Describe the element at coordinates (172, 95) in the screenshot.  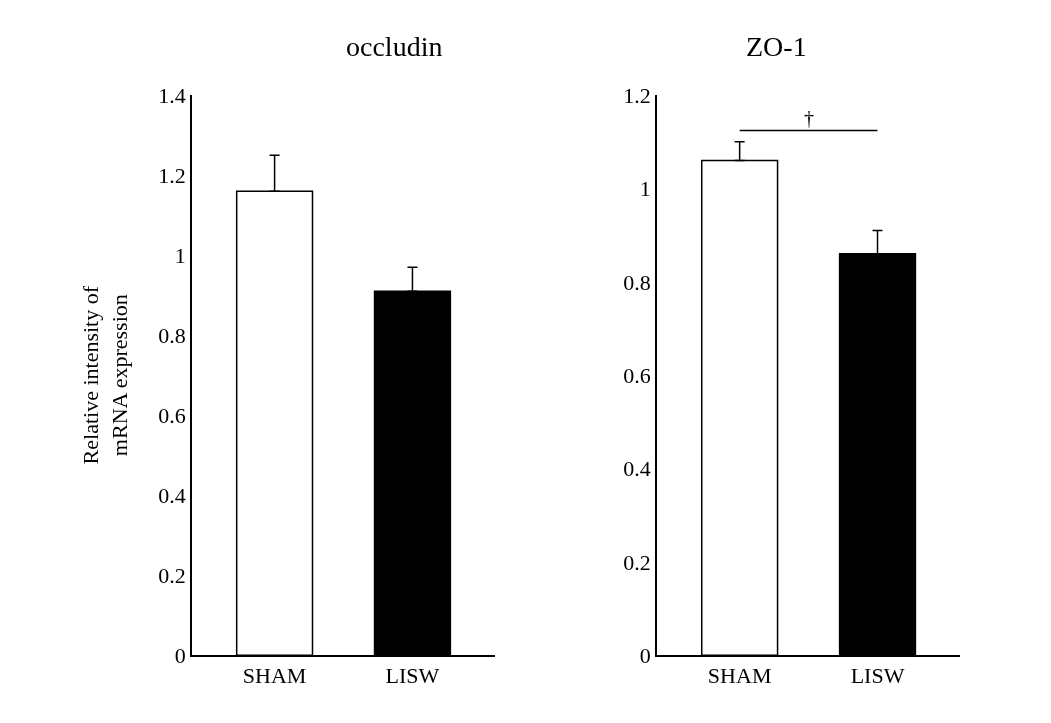
I see `y-tick-label: 1.4` at that location.